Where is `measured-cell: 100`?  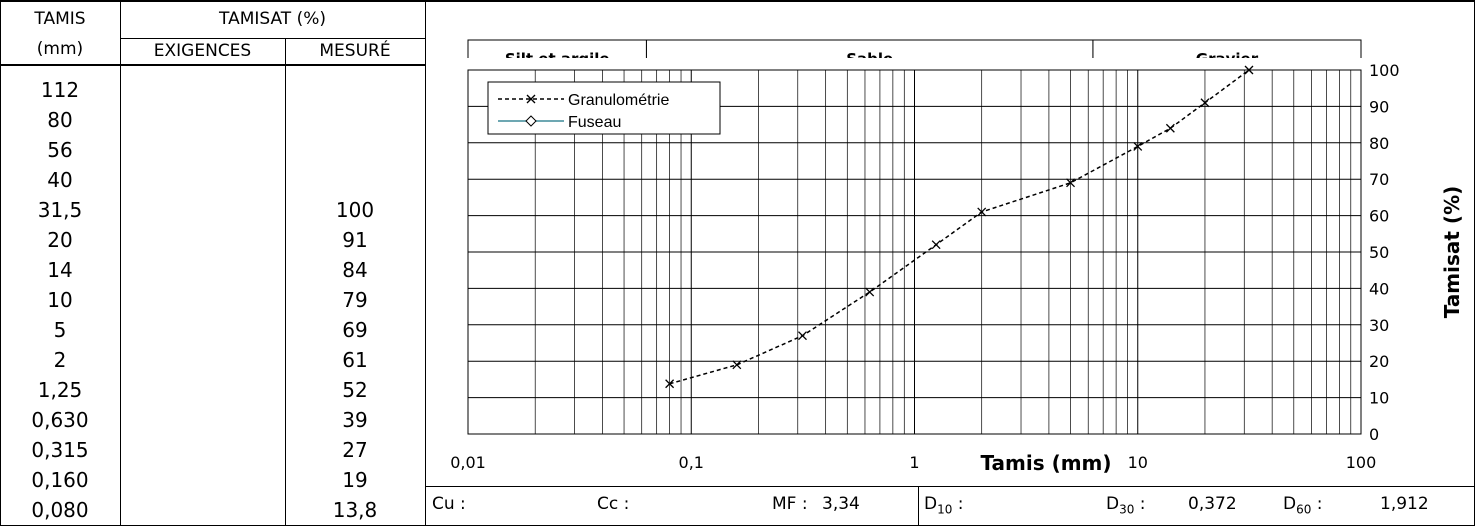
measured-cell: 100 is located at coordinates (355, 210).